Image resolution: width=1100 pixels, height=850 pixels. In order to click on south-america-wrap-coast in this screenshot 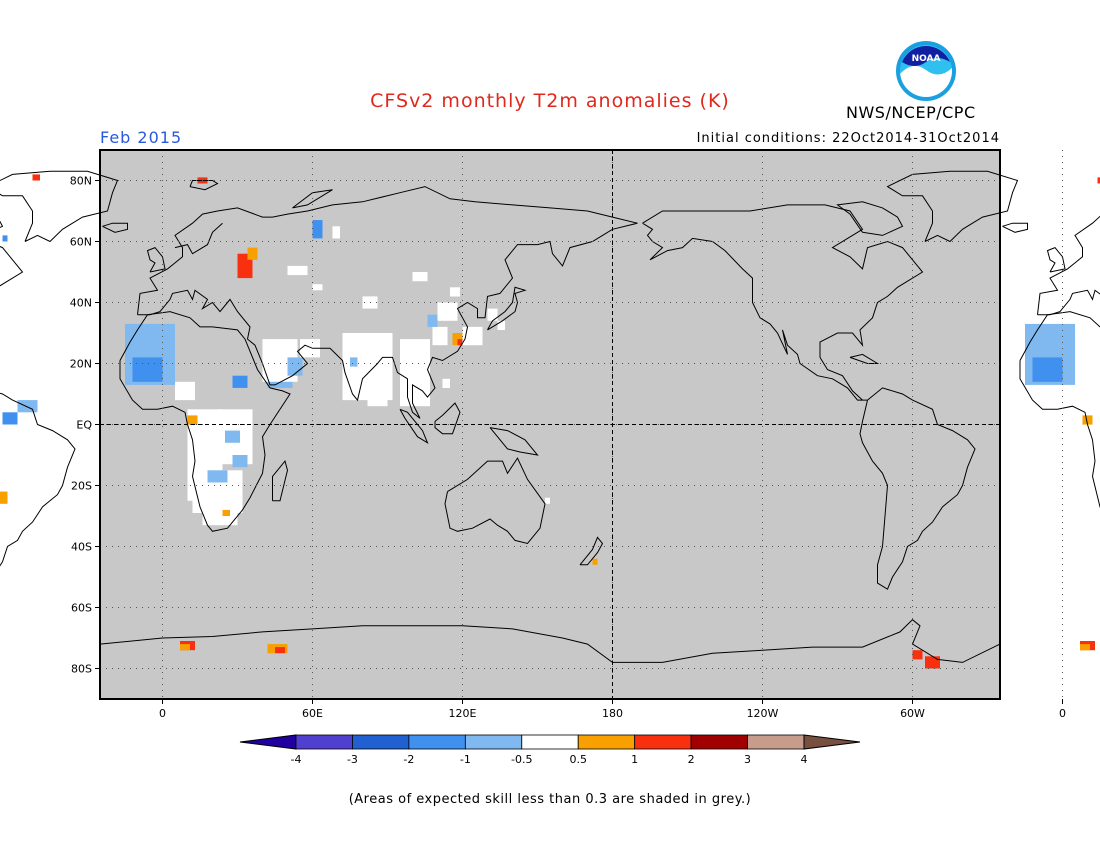, I will do `click(917, 488)`.